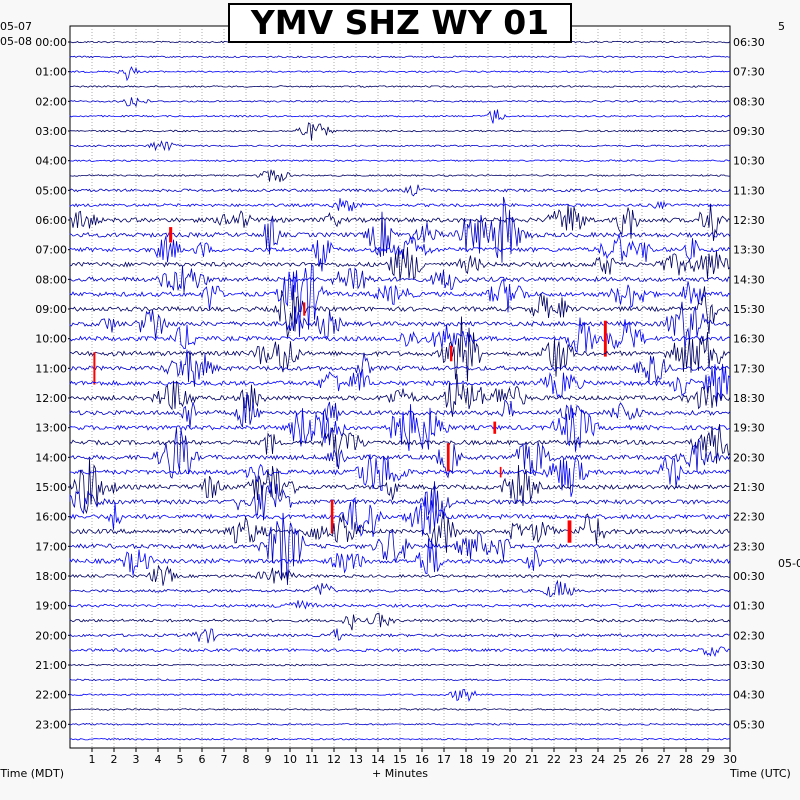 This screenshot has height=800, width=800. Describe the element at coordinates (51, 309) in the screenshot. I see `left-time-label: 09:00` at that location.